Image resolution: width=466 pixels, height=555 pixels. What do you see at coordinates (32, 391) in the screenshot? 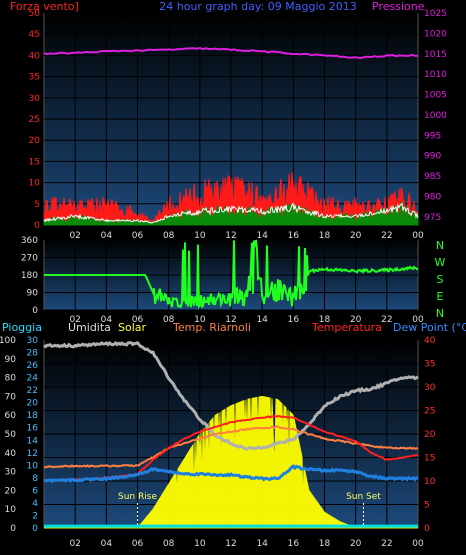
I see `solar-tick-22: 22` at bounding box center [32, 391].